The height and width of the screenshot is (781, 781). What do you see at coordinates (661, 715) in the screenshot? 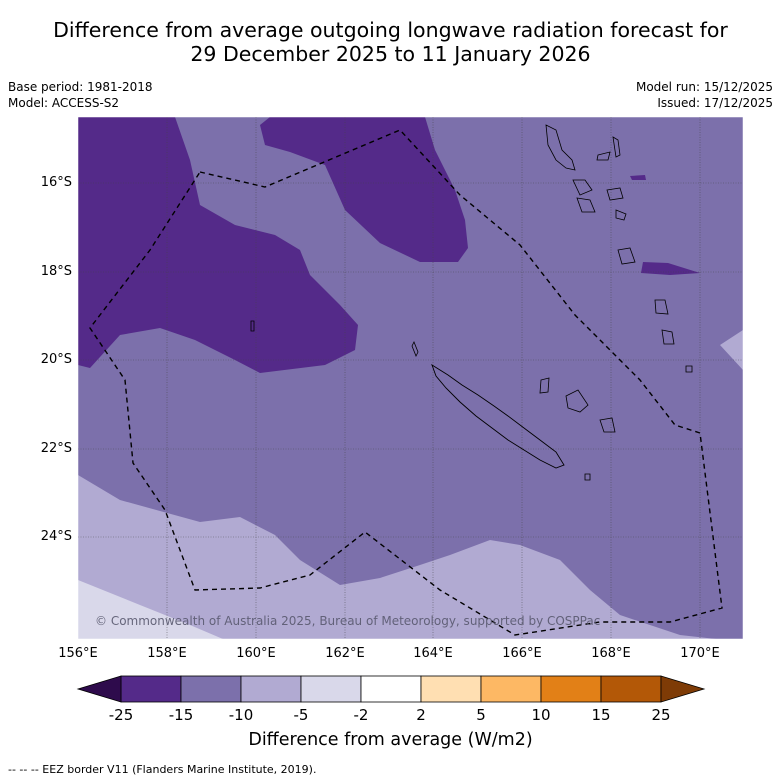
I see `colorbar-tick-label: 25` at bounding box center [661, 715].